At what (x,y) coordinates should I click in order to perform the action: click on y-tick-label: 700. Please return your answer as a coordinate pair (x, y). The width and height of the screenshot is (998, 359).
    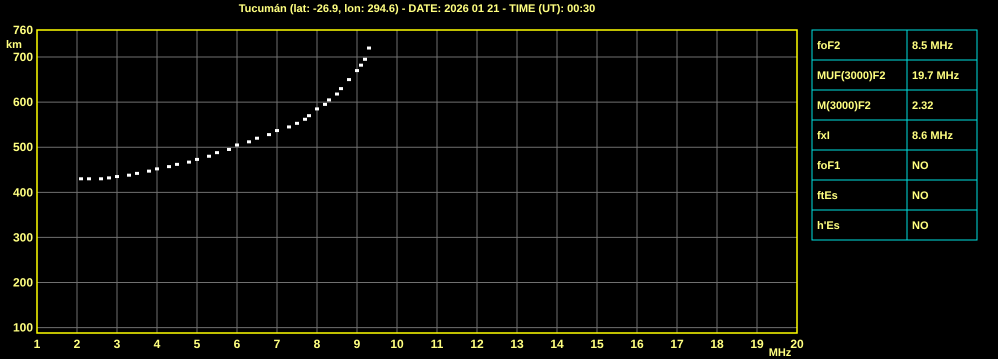
    Looking at the image, I should click on (23, 57).